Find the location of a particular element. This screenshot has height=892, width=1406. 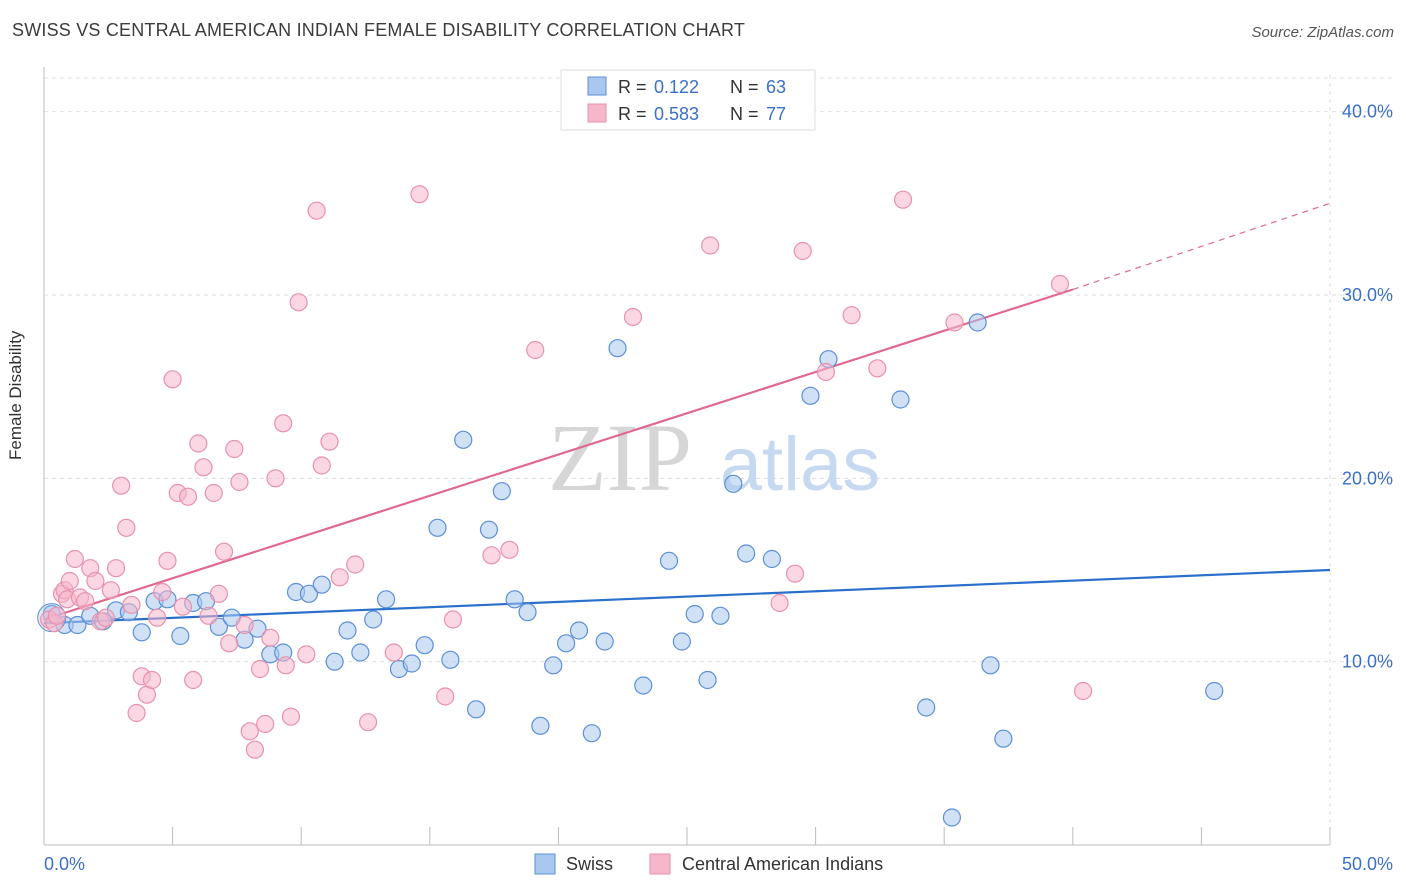

legend-n-label-1: N = is located at coordinates (744, 87).